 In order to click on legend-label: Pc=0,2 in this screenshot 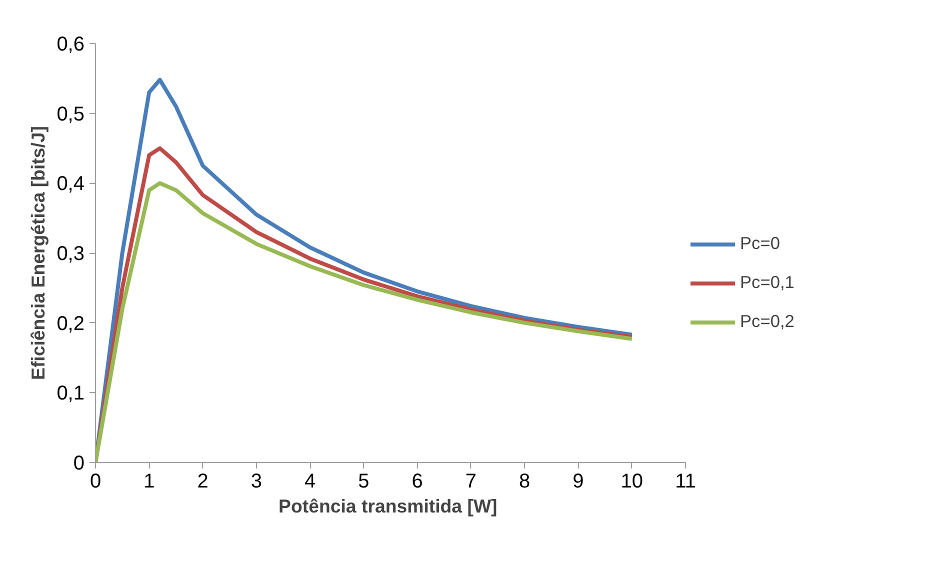, I will do `click(767, 321)`.